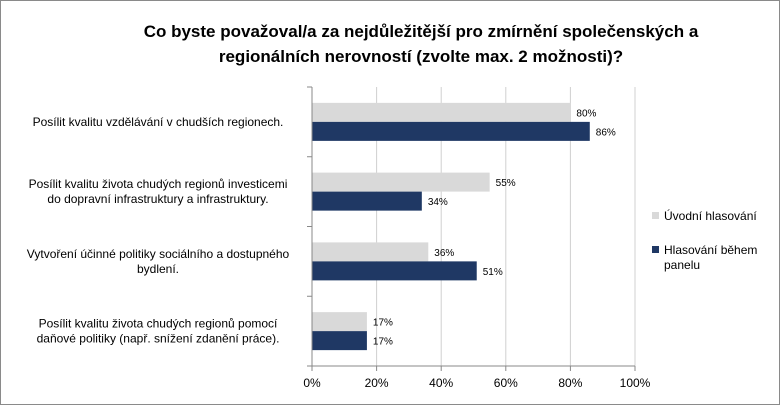 This screenshot has height=406, width=780. Describe the element at coordinates (444, 253) in the screenshot. I see `data-label: 36%` at that location.